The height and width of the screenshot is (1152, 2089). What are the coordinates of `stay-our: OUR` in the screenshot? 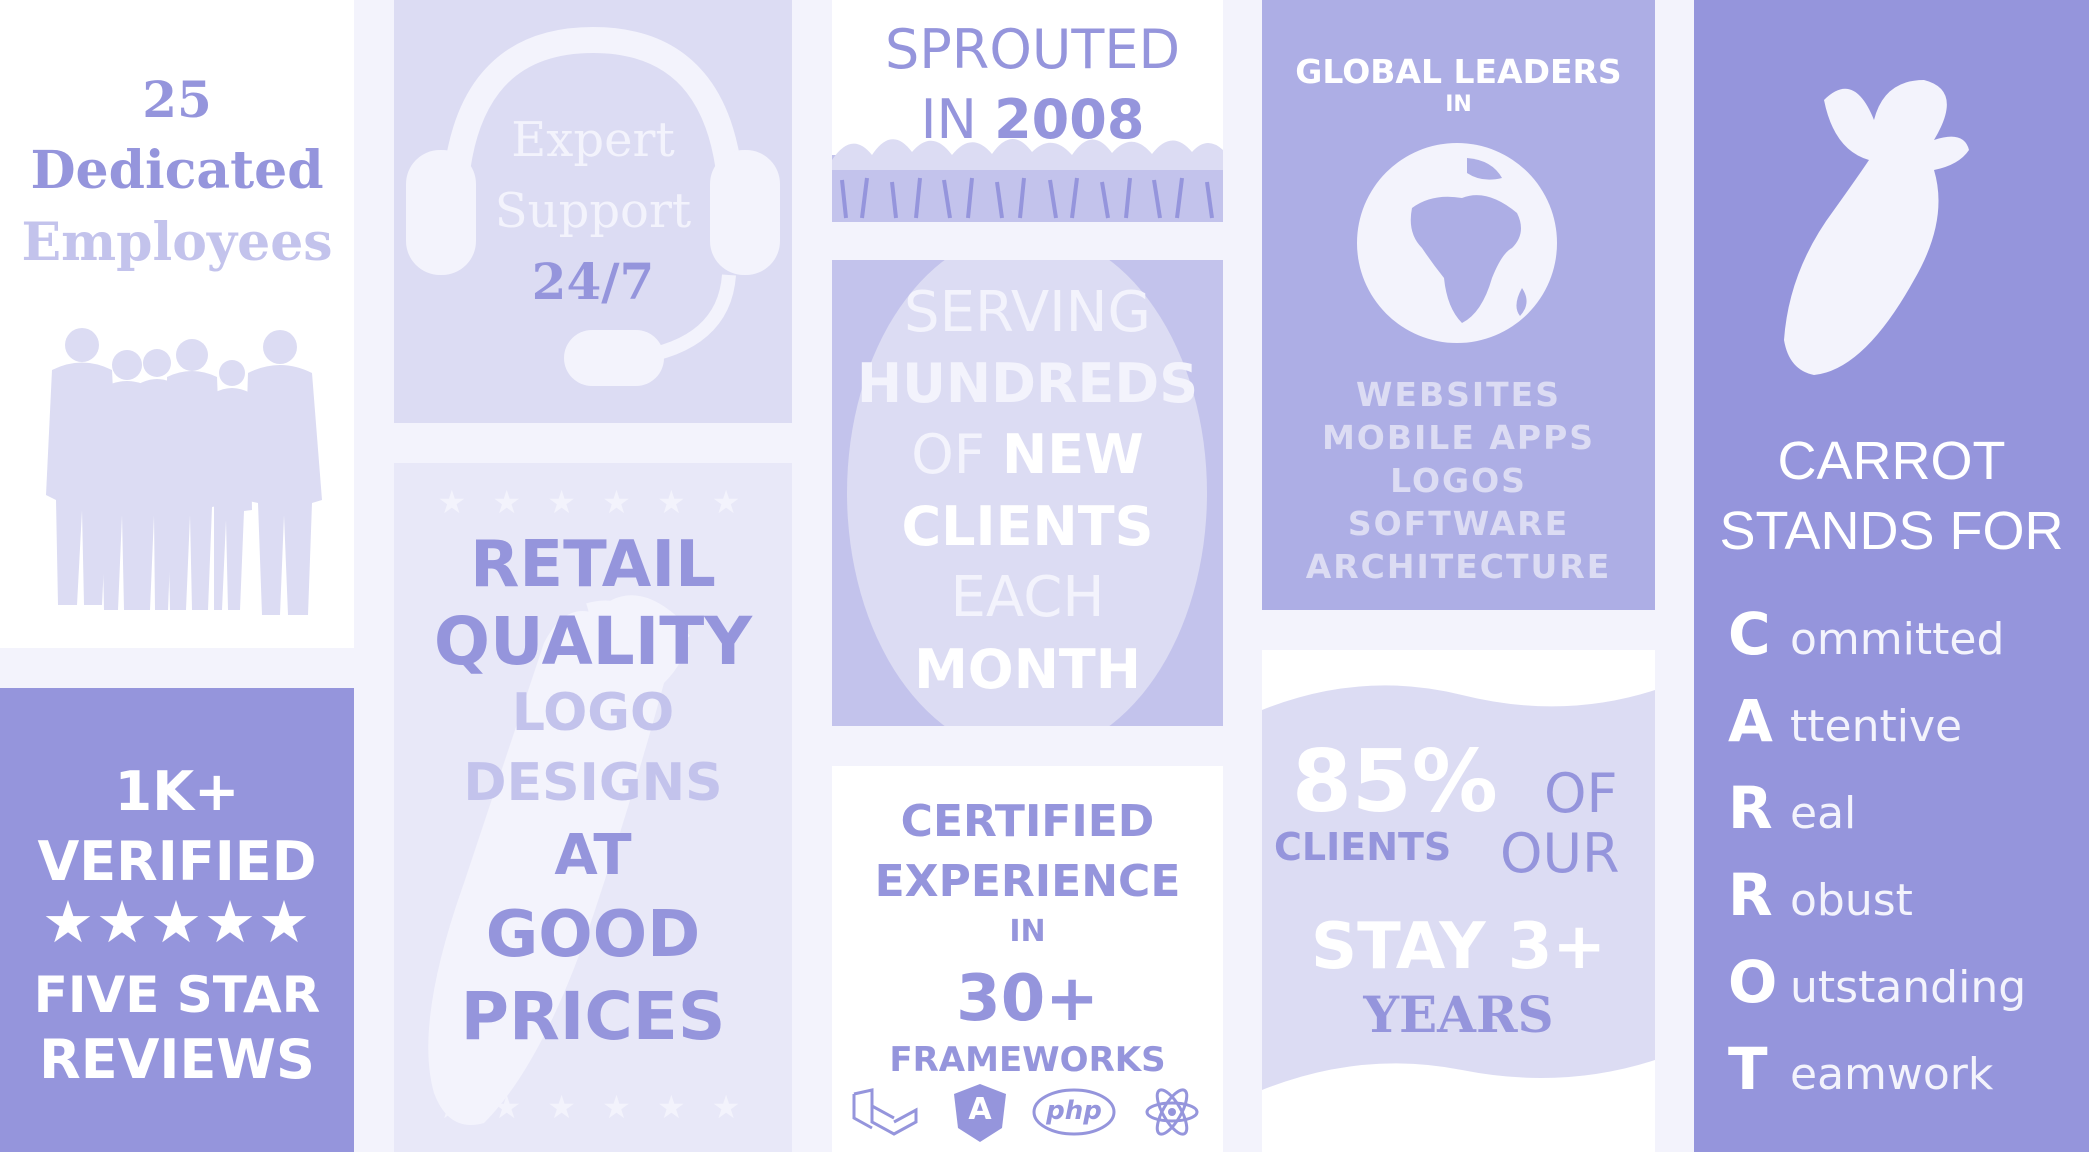 It's located at (1560, 853).